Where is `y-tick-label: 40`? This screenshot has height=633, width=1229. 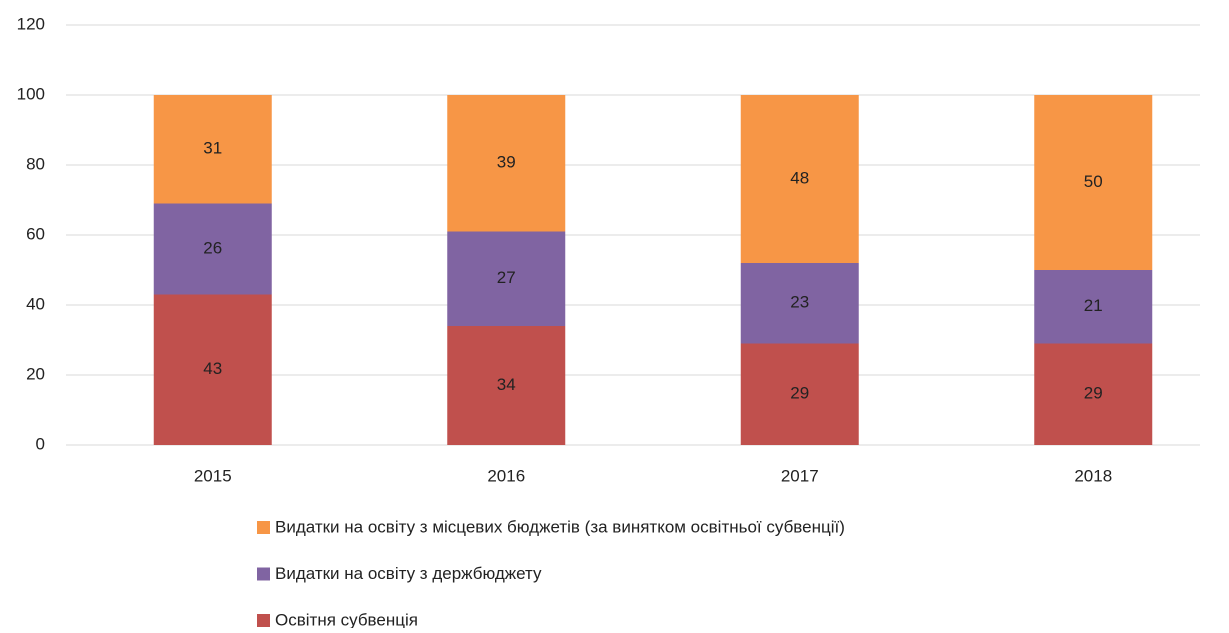 y-tick-label: 40 is located at coordinates (35, 303).